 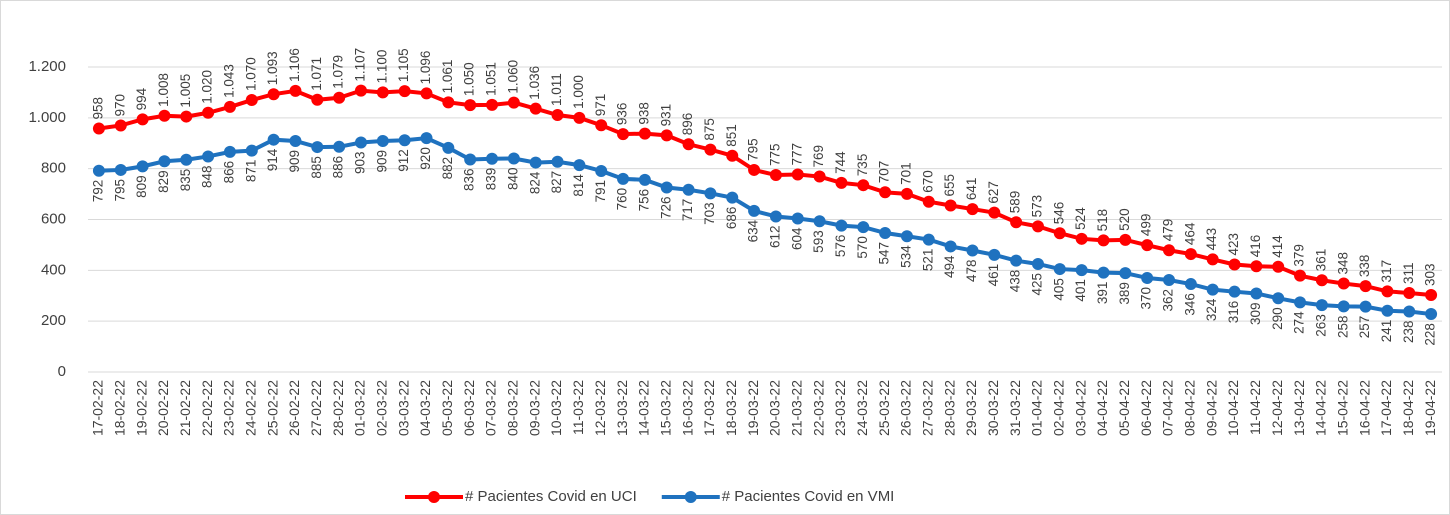 What do you see at coordinates (469, 408) in the screenshot?
I see `x-tick-label: 06-03-22` at bounding box center [469, 408].